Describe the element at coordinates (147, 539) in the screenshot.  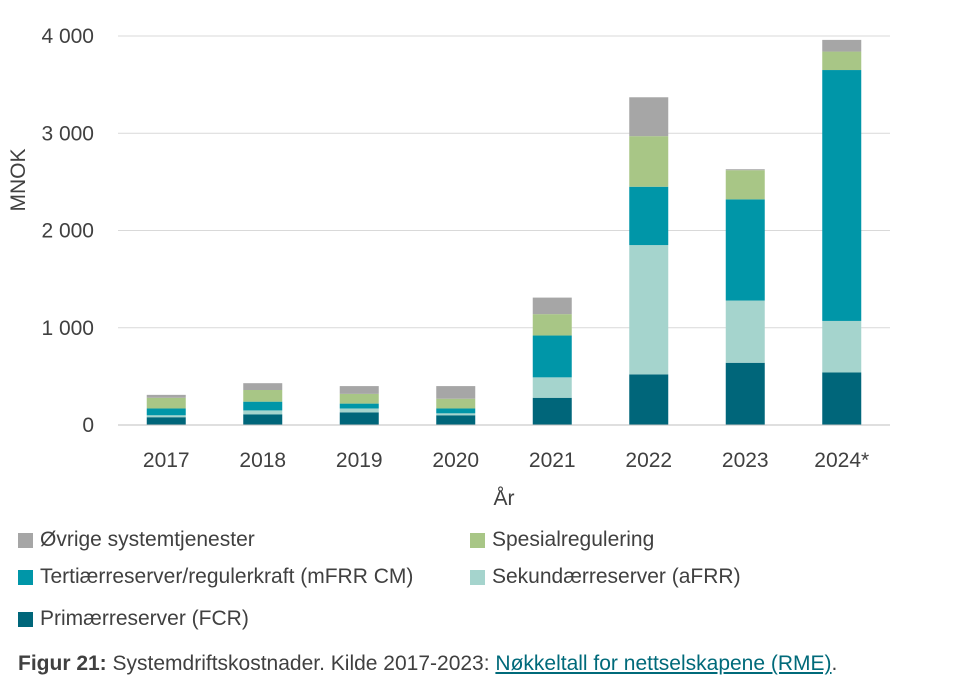
I see `legend-label: Øvrige systemtjenester` at that location.